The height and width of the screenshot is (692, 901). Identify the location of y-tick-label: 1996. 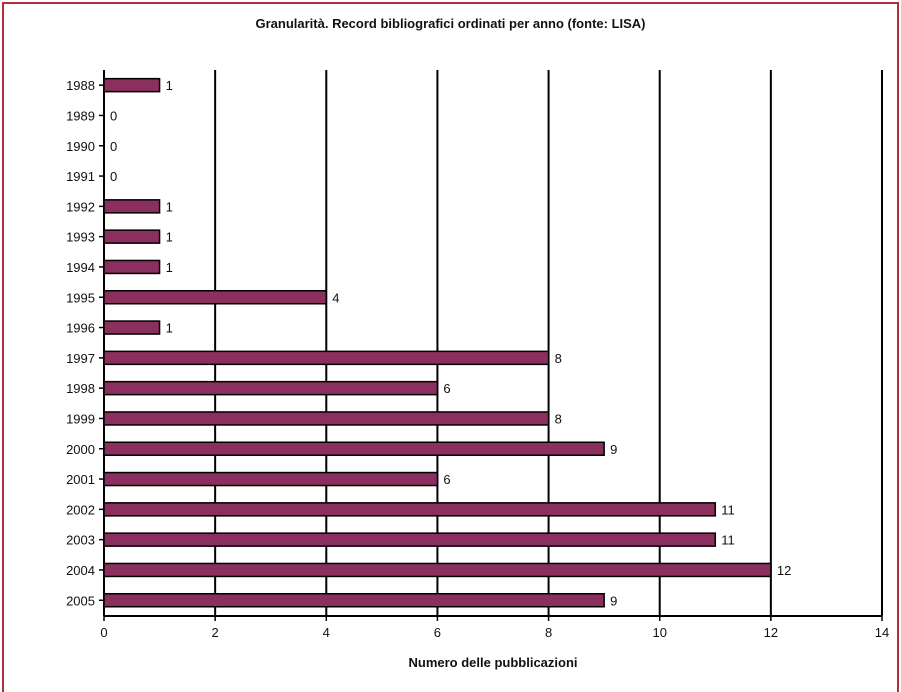
(80, 328).